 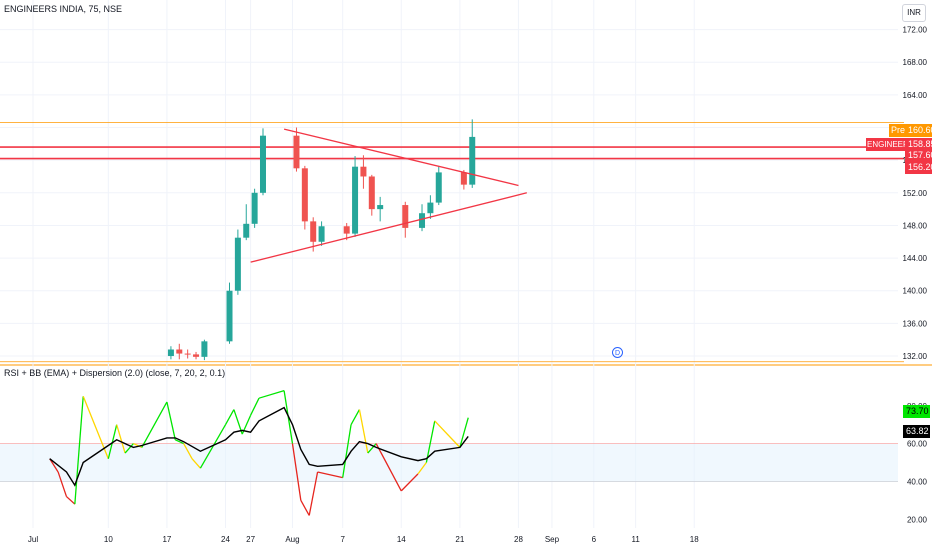 What do you see at coordinates (916, 431) in the screenshot?
I see `ema-value-tag: 63.82` at bounding box center [916, 431].